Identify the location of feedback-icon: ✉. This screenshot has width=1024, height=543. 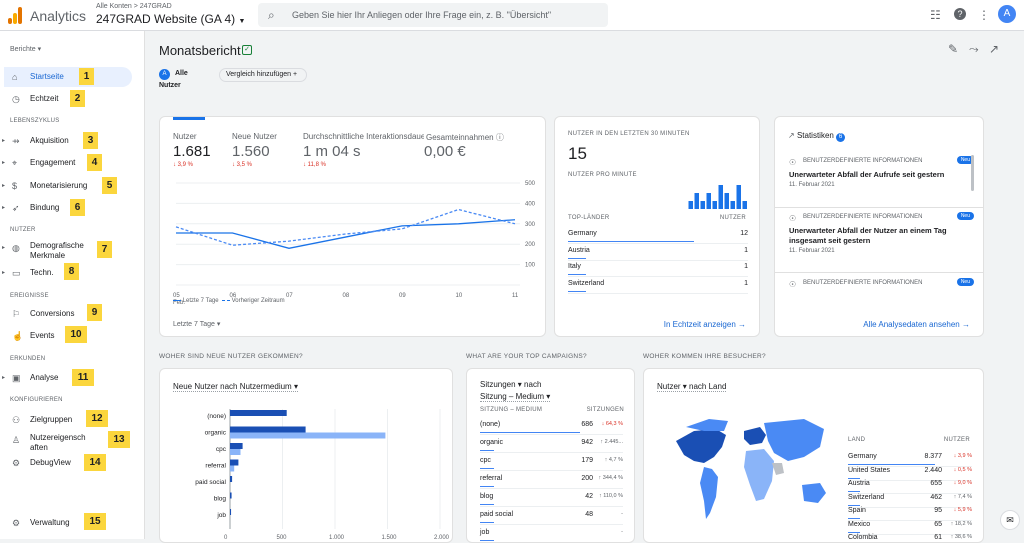
(1010, 520).